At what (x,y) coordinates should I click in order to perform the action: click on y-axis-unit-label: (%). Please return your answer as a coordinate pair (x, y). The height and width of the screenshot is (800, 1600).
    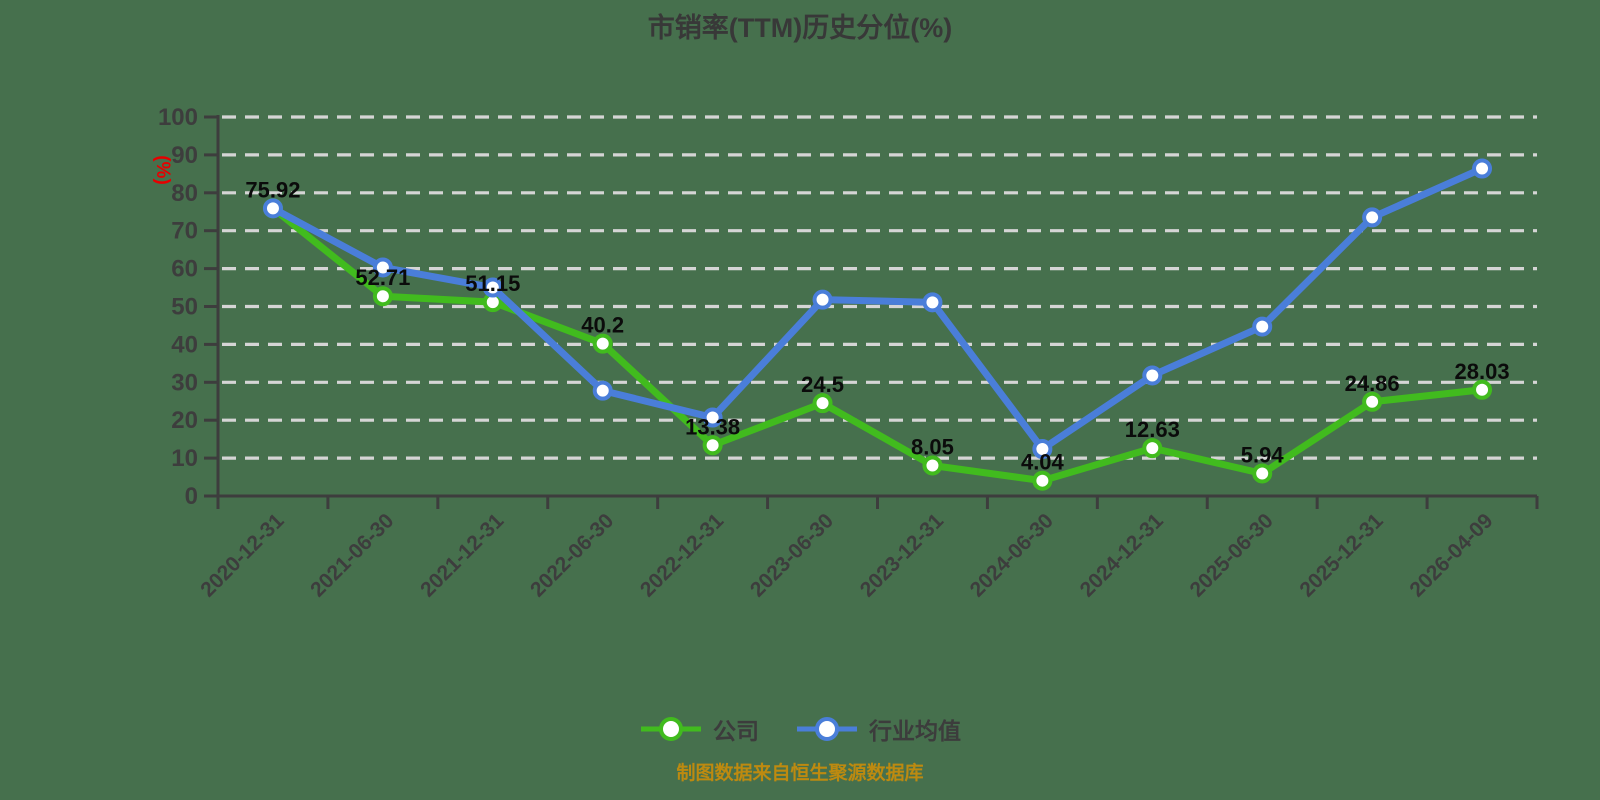
    Looking at the image, I should click on (162, 170).